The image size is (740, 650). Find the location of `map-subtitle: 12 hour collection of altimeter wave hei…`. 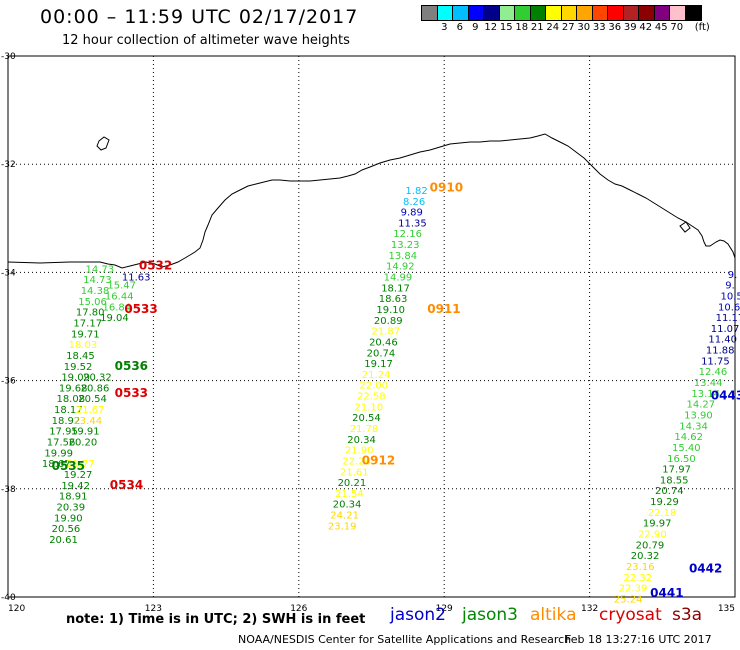

map-subtitle: 12 hour collection of altimeter wave hei… is located at coordinates (206, 40).